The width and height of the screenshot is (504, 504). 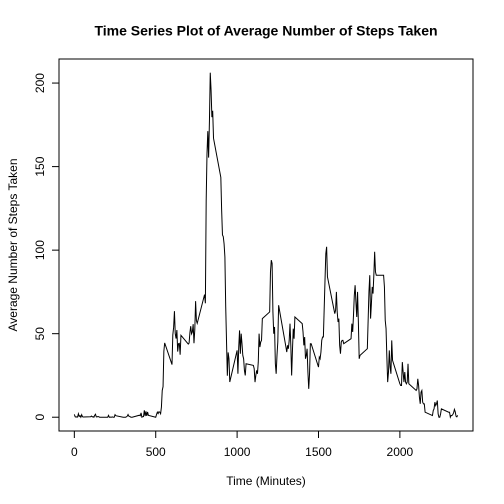 I want to click on y-tick-label: 100, so click(x=40, y=250).